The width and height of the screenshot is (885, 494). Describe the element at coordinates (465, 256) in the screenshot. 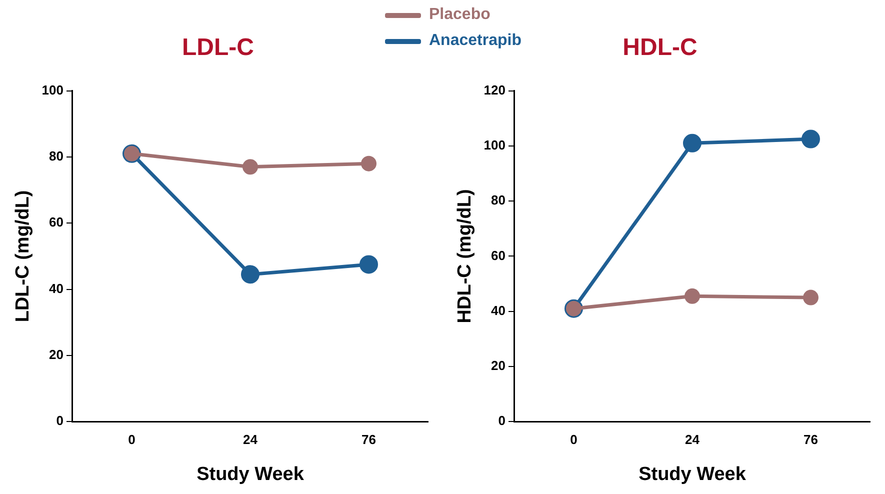

I see `y-axis-title: HDL-C (mg/dL)` at that location.